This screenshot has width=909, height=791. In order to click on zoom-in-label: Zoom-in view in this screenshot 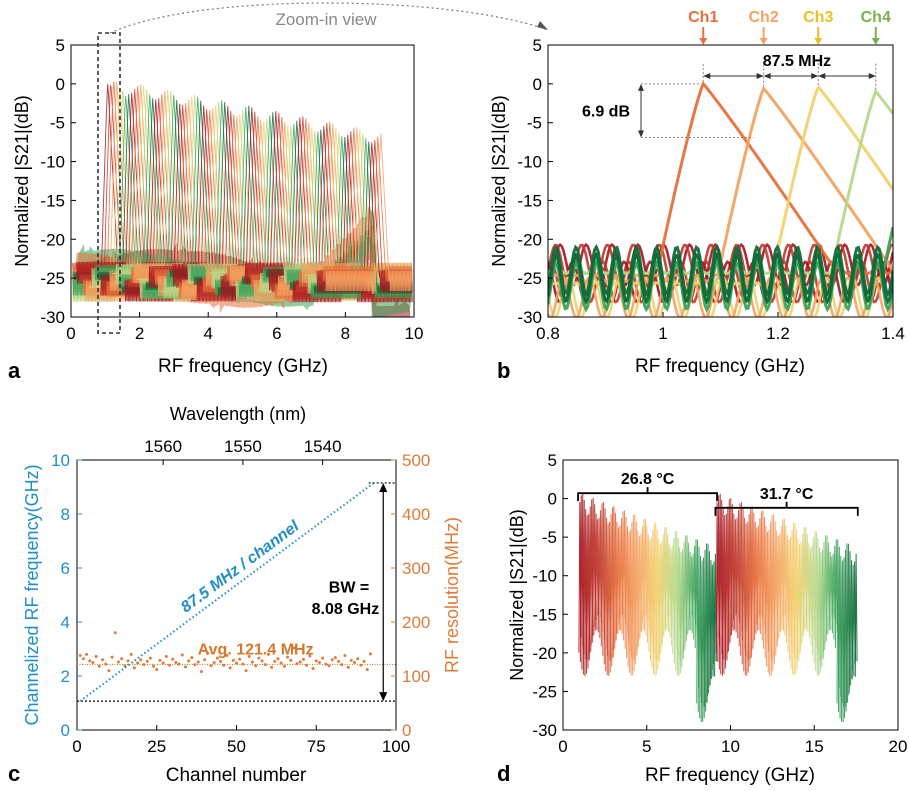, I will do `click(326, 19)`.